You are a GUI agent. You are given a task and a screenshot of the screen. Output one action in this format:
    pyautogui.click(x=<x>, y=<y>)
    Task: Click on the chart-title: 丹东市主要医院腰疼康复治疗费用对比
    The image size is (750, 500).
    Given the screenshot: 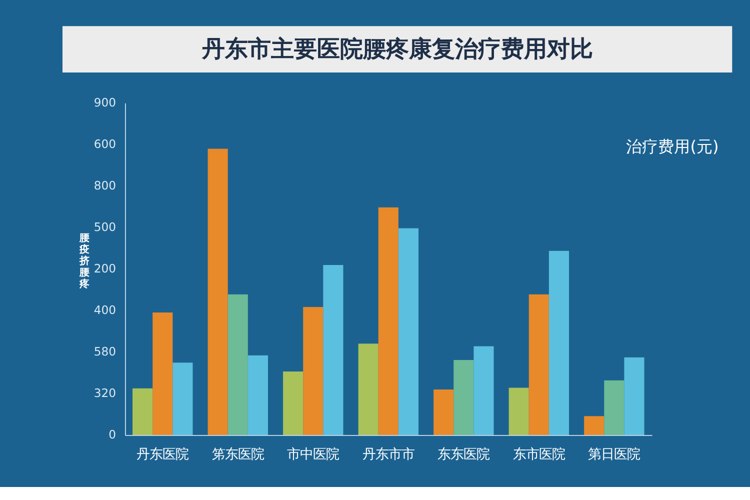 What is the action you would take?
    pyautogui.click(x=396, y=48)
    